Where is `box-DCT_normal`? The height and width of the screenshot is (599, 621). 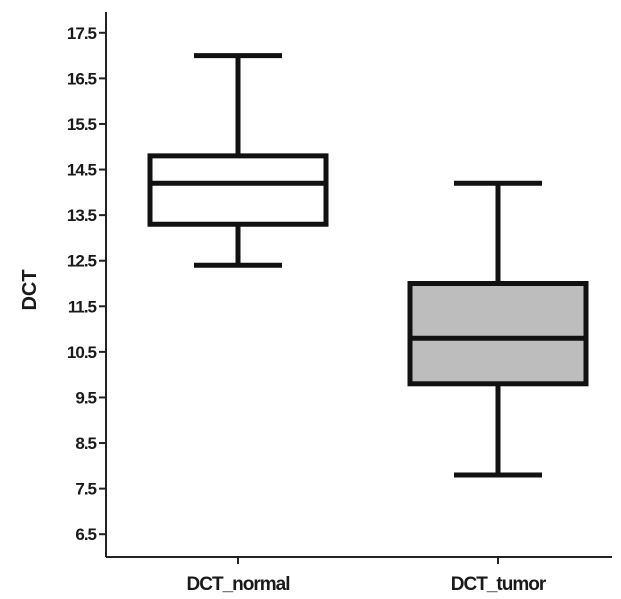 box-DCT_normal is located at coordinates (238, 160).